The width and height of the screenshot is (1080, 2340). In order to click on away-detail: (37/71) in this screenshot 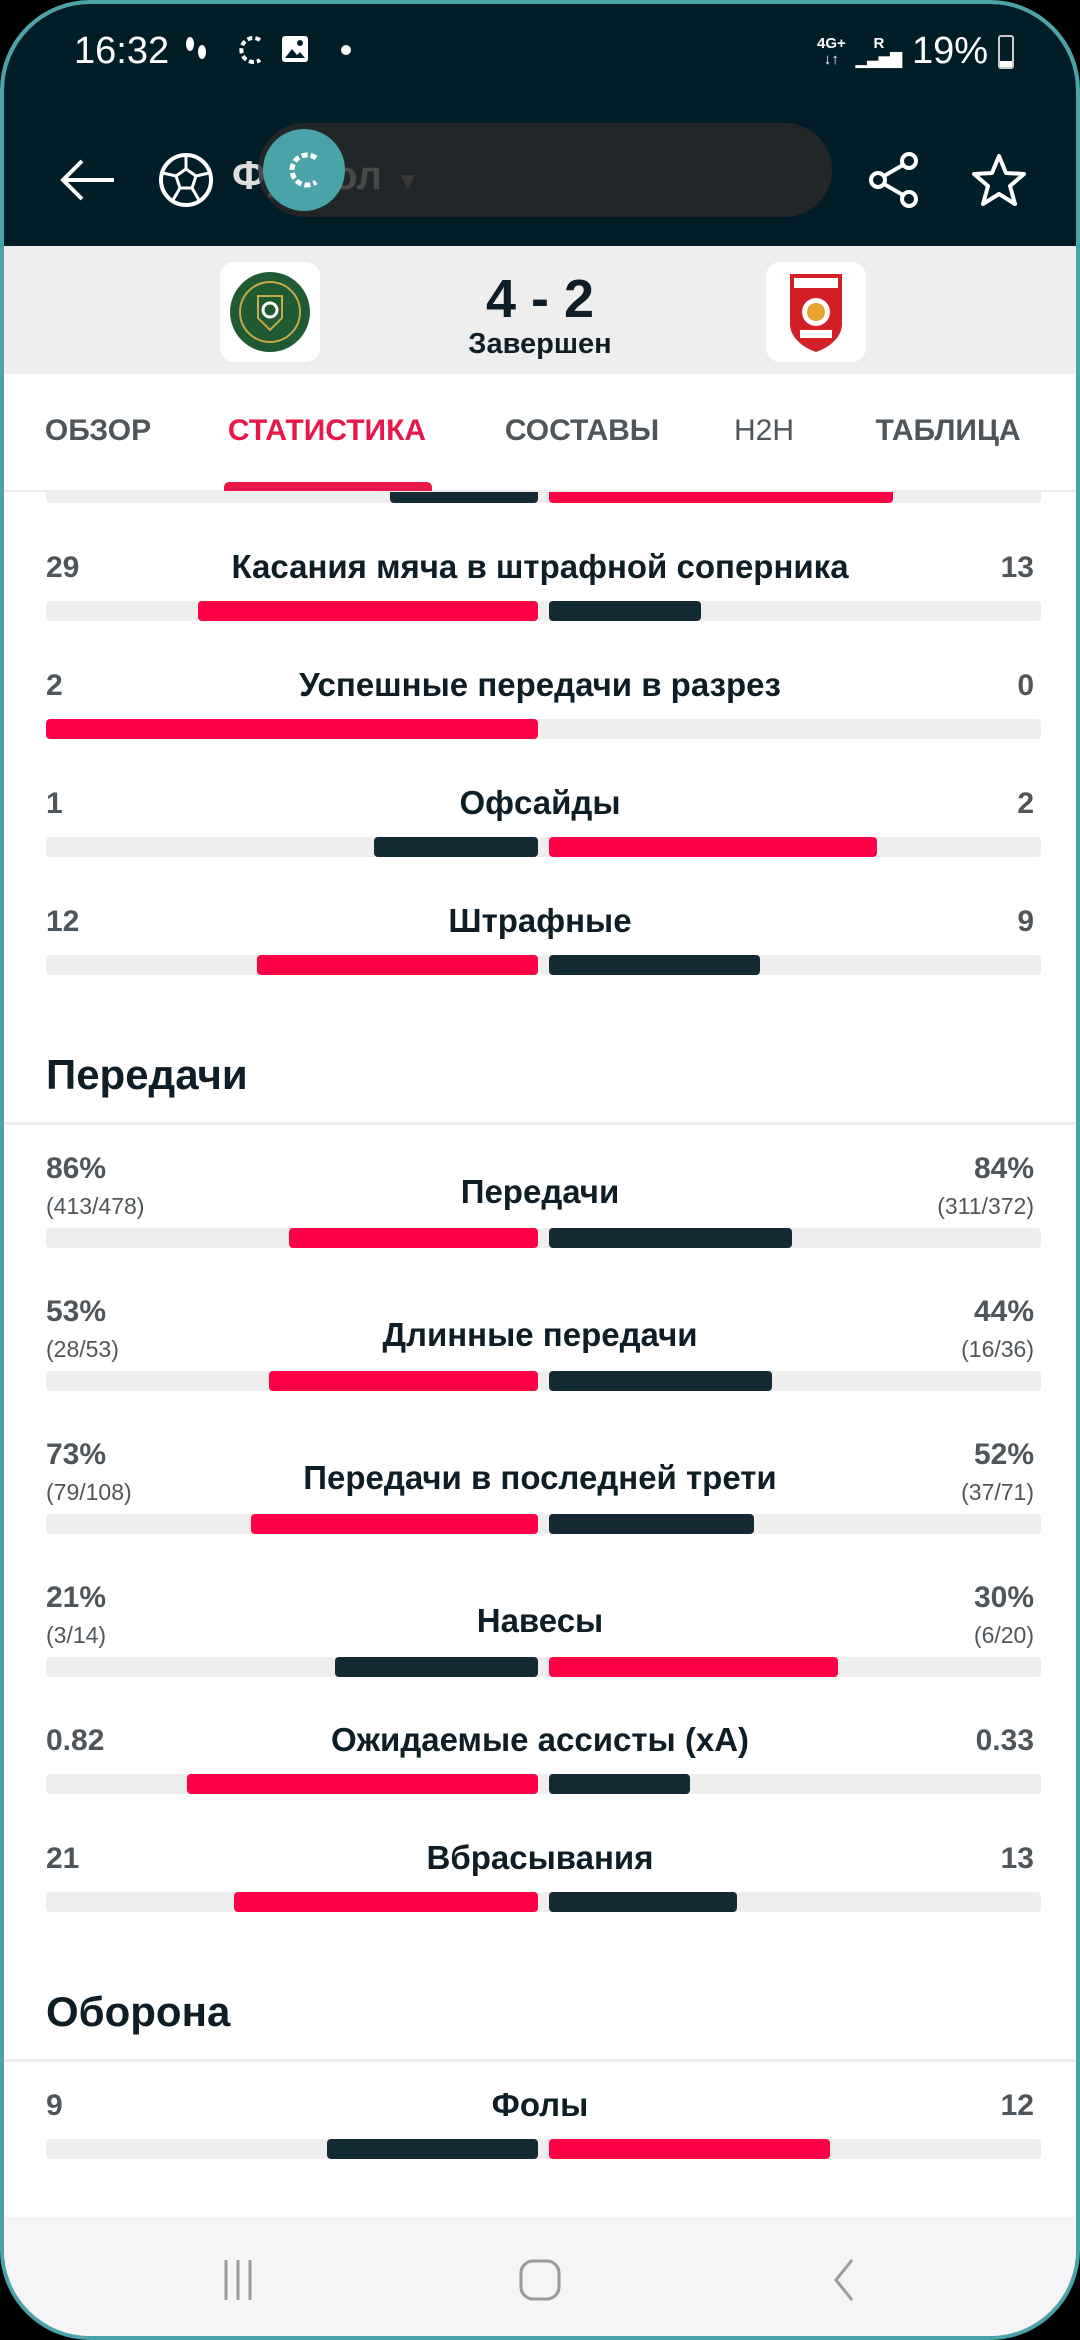, I will do `click(997, 1492)`.